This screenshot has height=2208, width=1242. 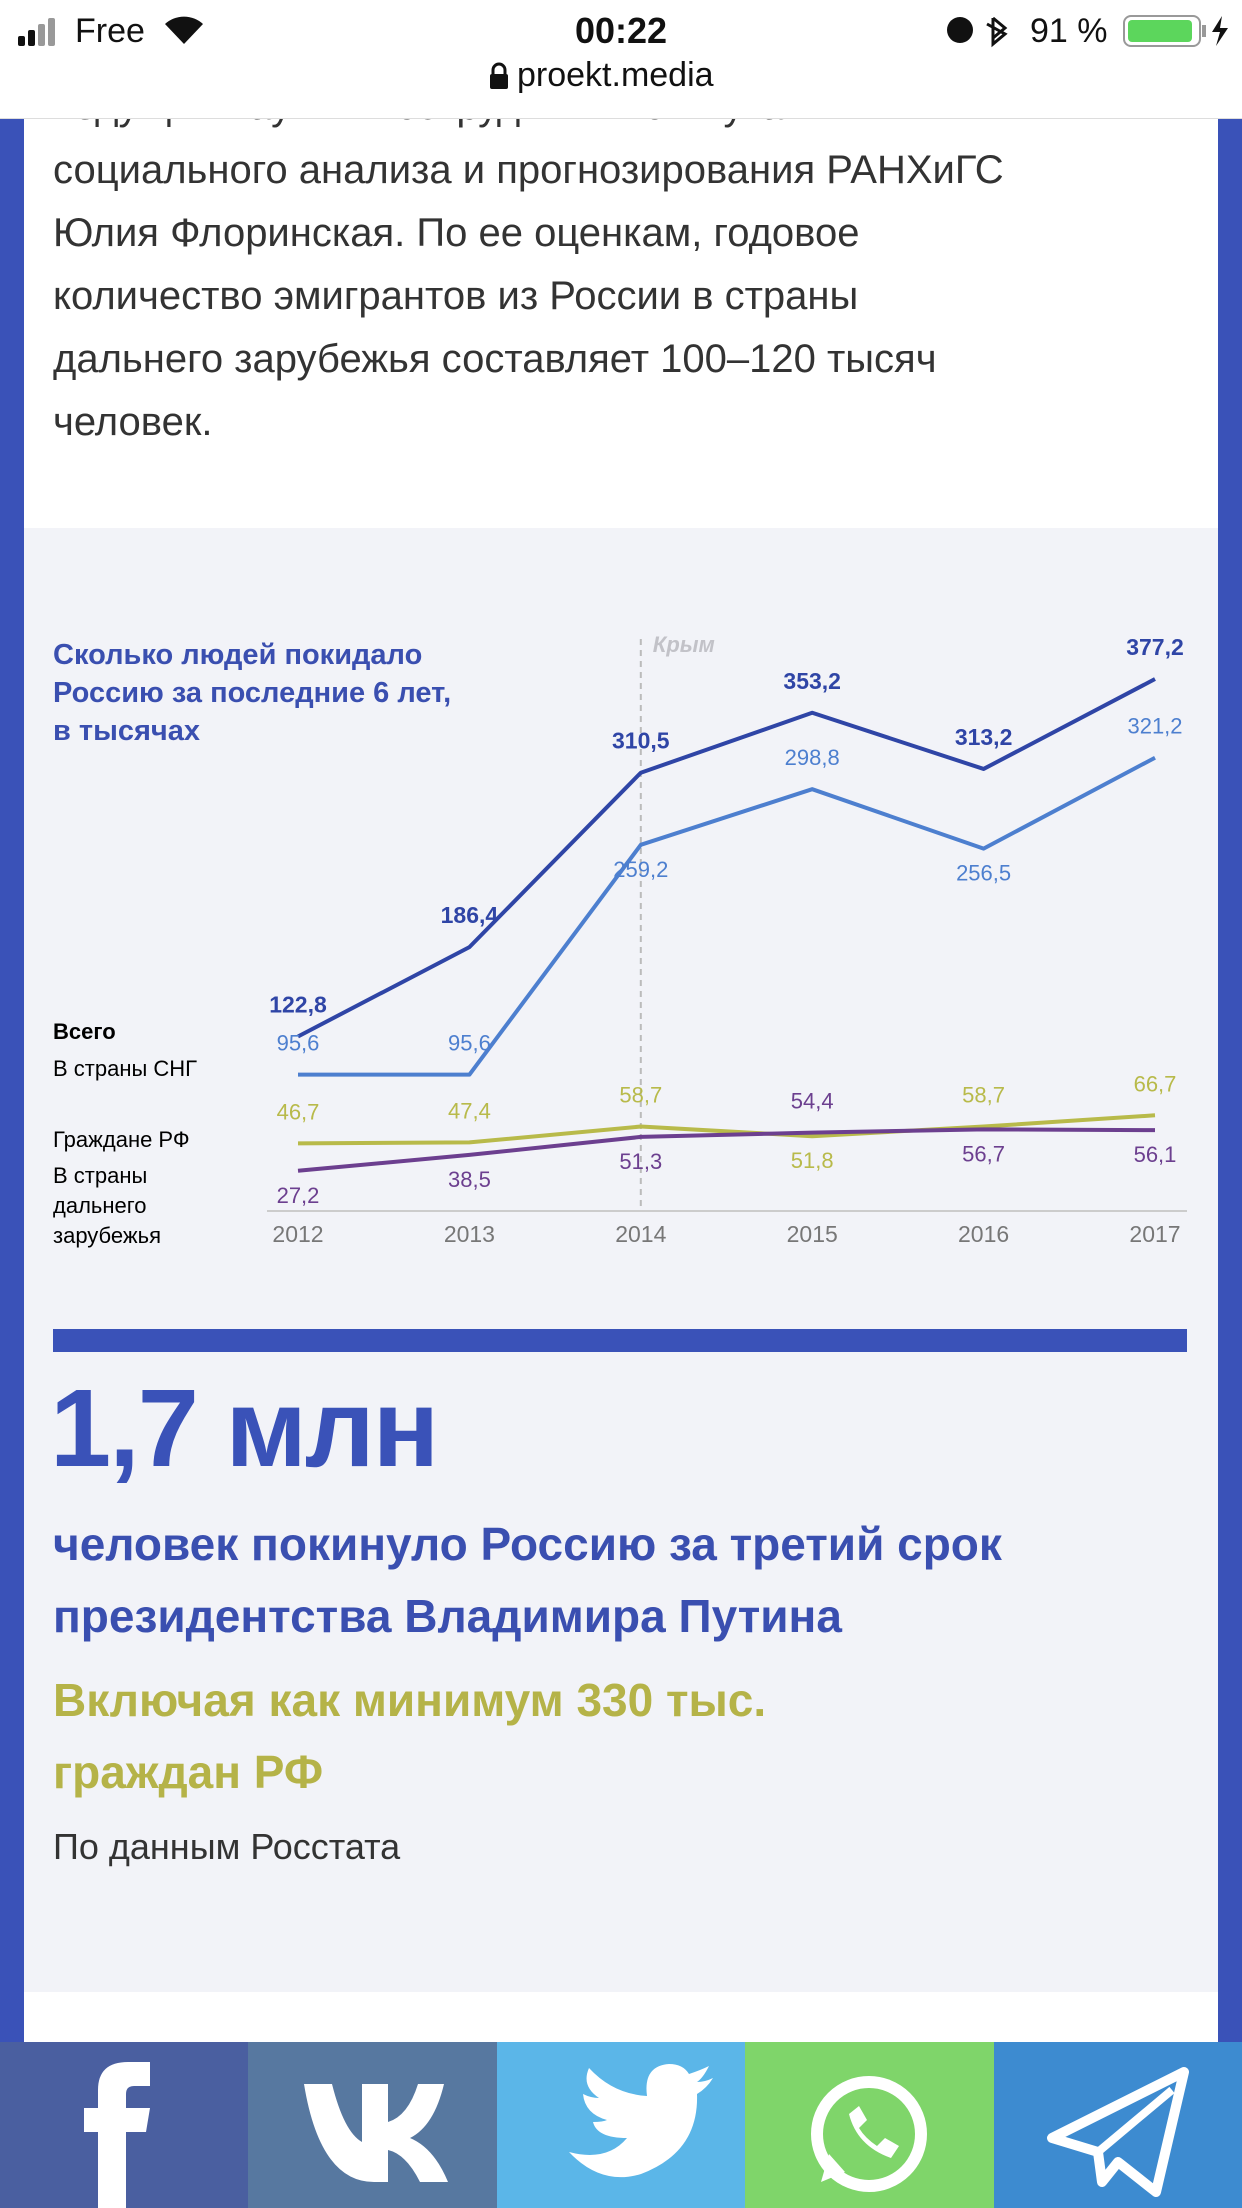 I want to click on callout-note-line: граждан РФ, so click(x=188, y=1772).